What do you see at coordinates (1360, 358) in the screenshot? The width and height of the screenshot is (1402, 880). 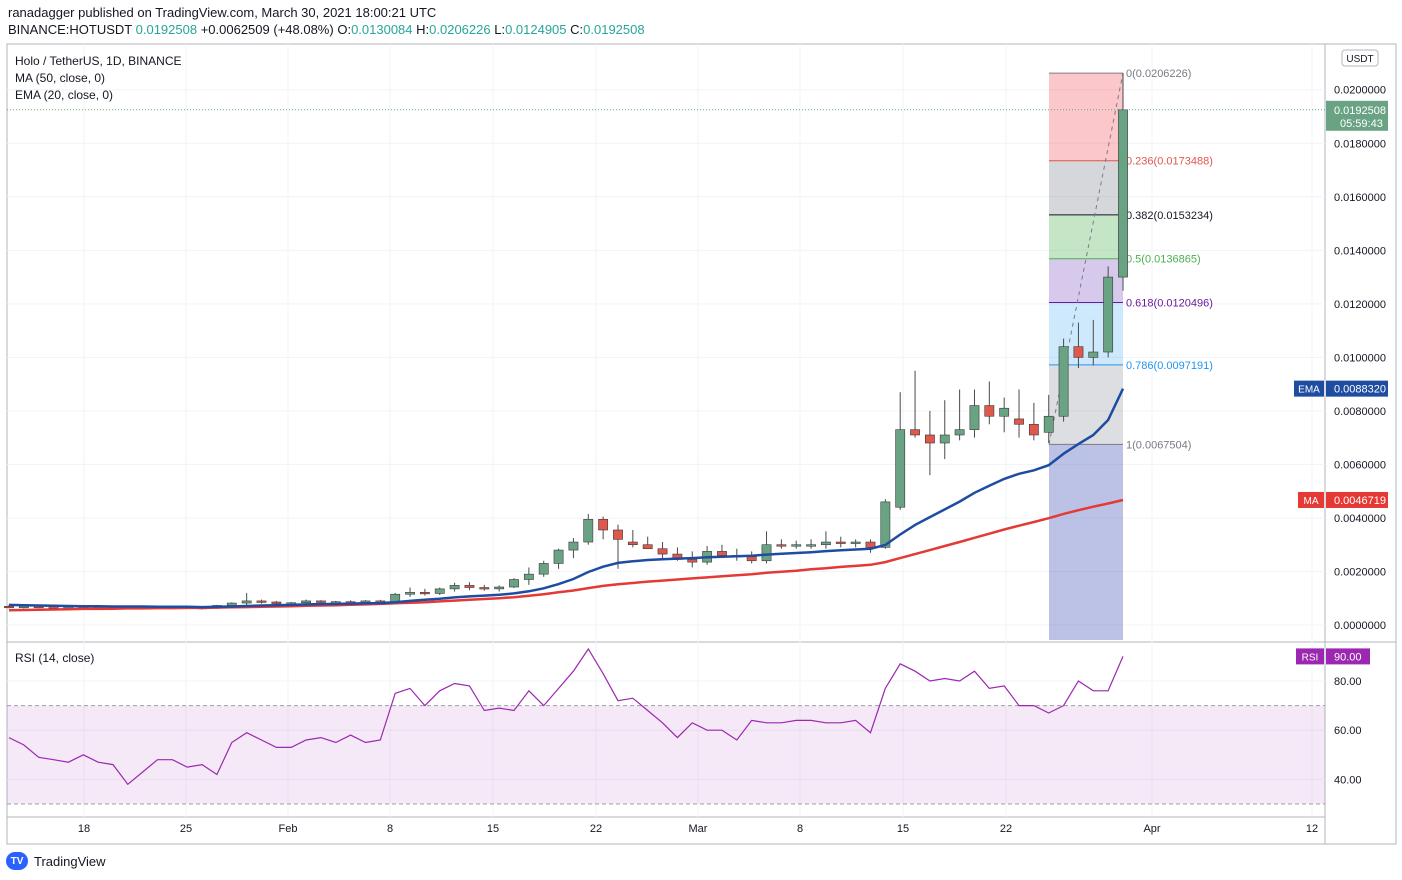 I see `price-tick-label: 0.0100000` at bounding box center [1360, 358].